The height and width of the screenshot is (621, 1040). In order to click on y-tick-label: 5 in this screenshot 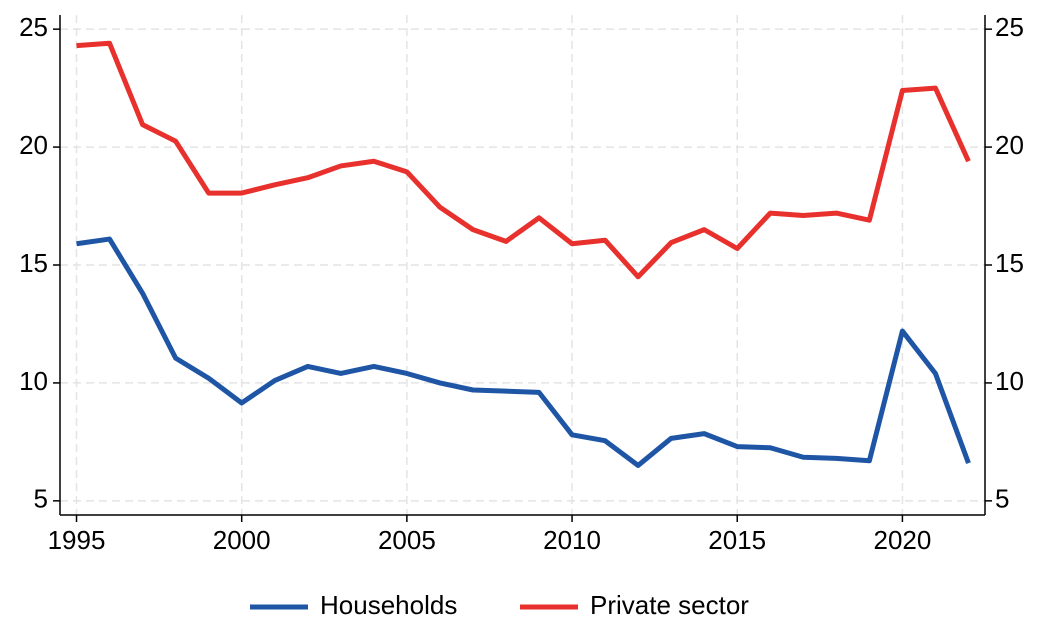, I will do `click(41, 499)`.